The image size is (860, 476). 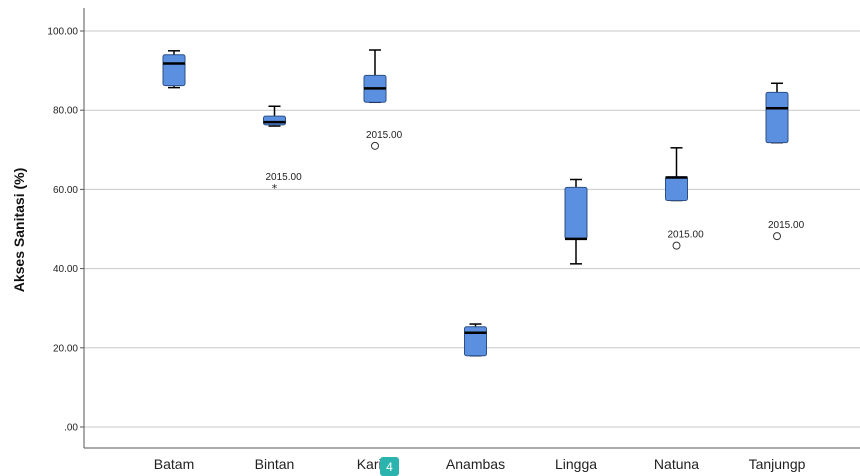 What do you see at coordinates (785, 161) in the screenshot?
I see `box-group-tanjungp: 2015.00` at bounding box center [785, 161].